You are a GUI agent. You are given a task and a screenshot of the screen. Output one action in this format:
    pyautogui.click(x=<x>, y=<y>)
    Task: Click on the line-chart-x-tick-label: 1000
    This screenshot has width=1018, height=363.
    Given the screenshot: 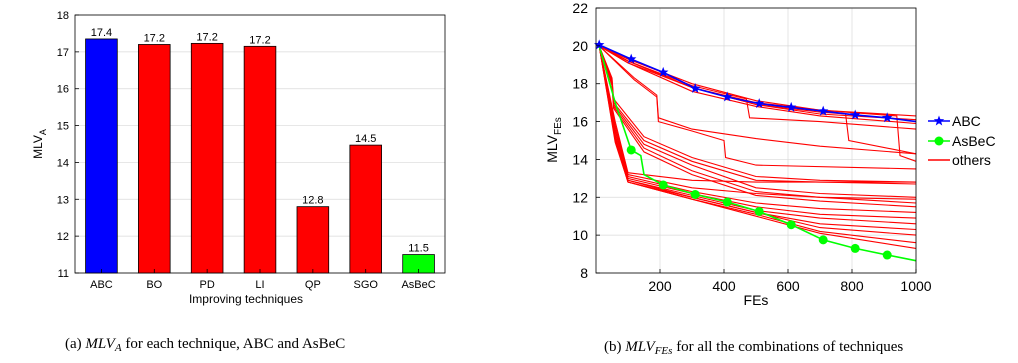 What is the action you would take?
    pyautogui.click(x=915, y=286)
    